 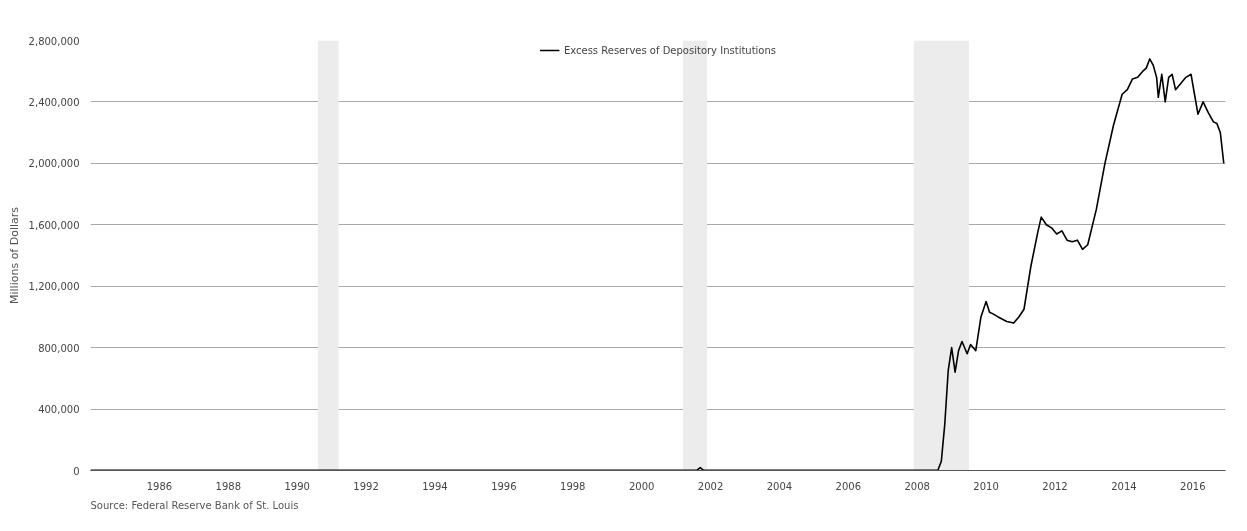 I want to click on y-tick-label: 2,800,000, so click(x=54, y=41).